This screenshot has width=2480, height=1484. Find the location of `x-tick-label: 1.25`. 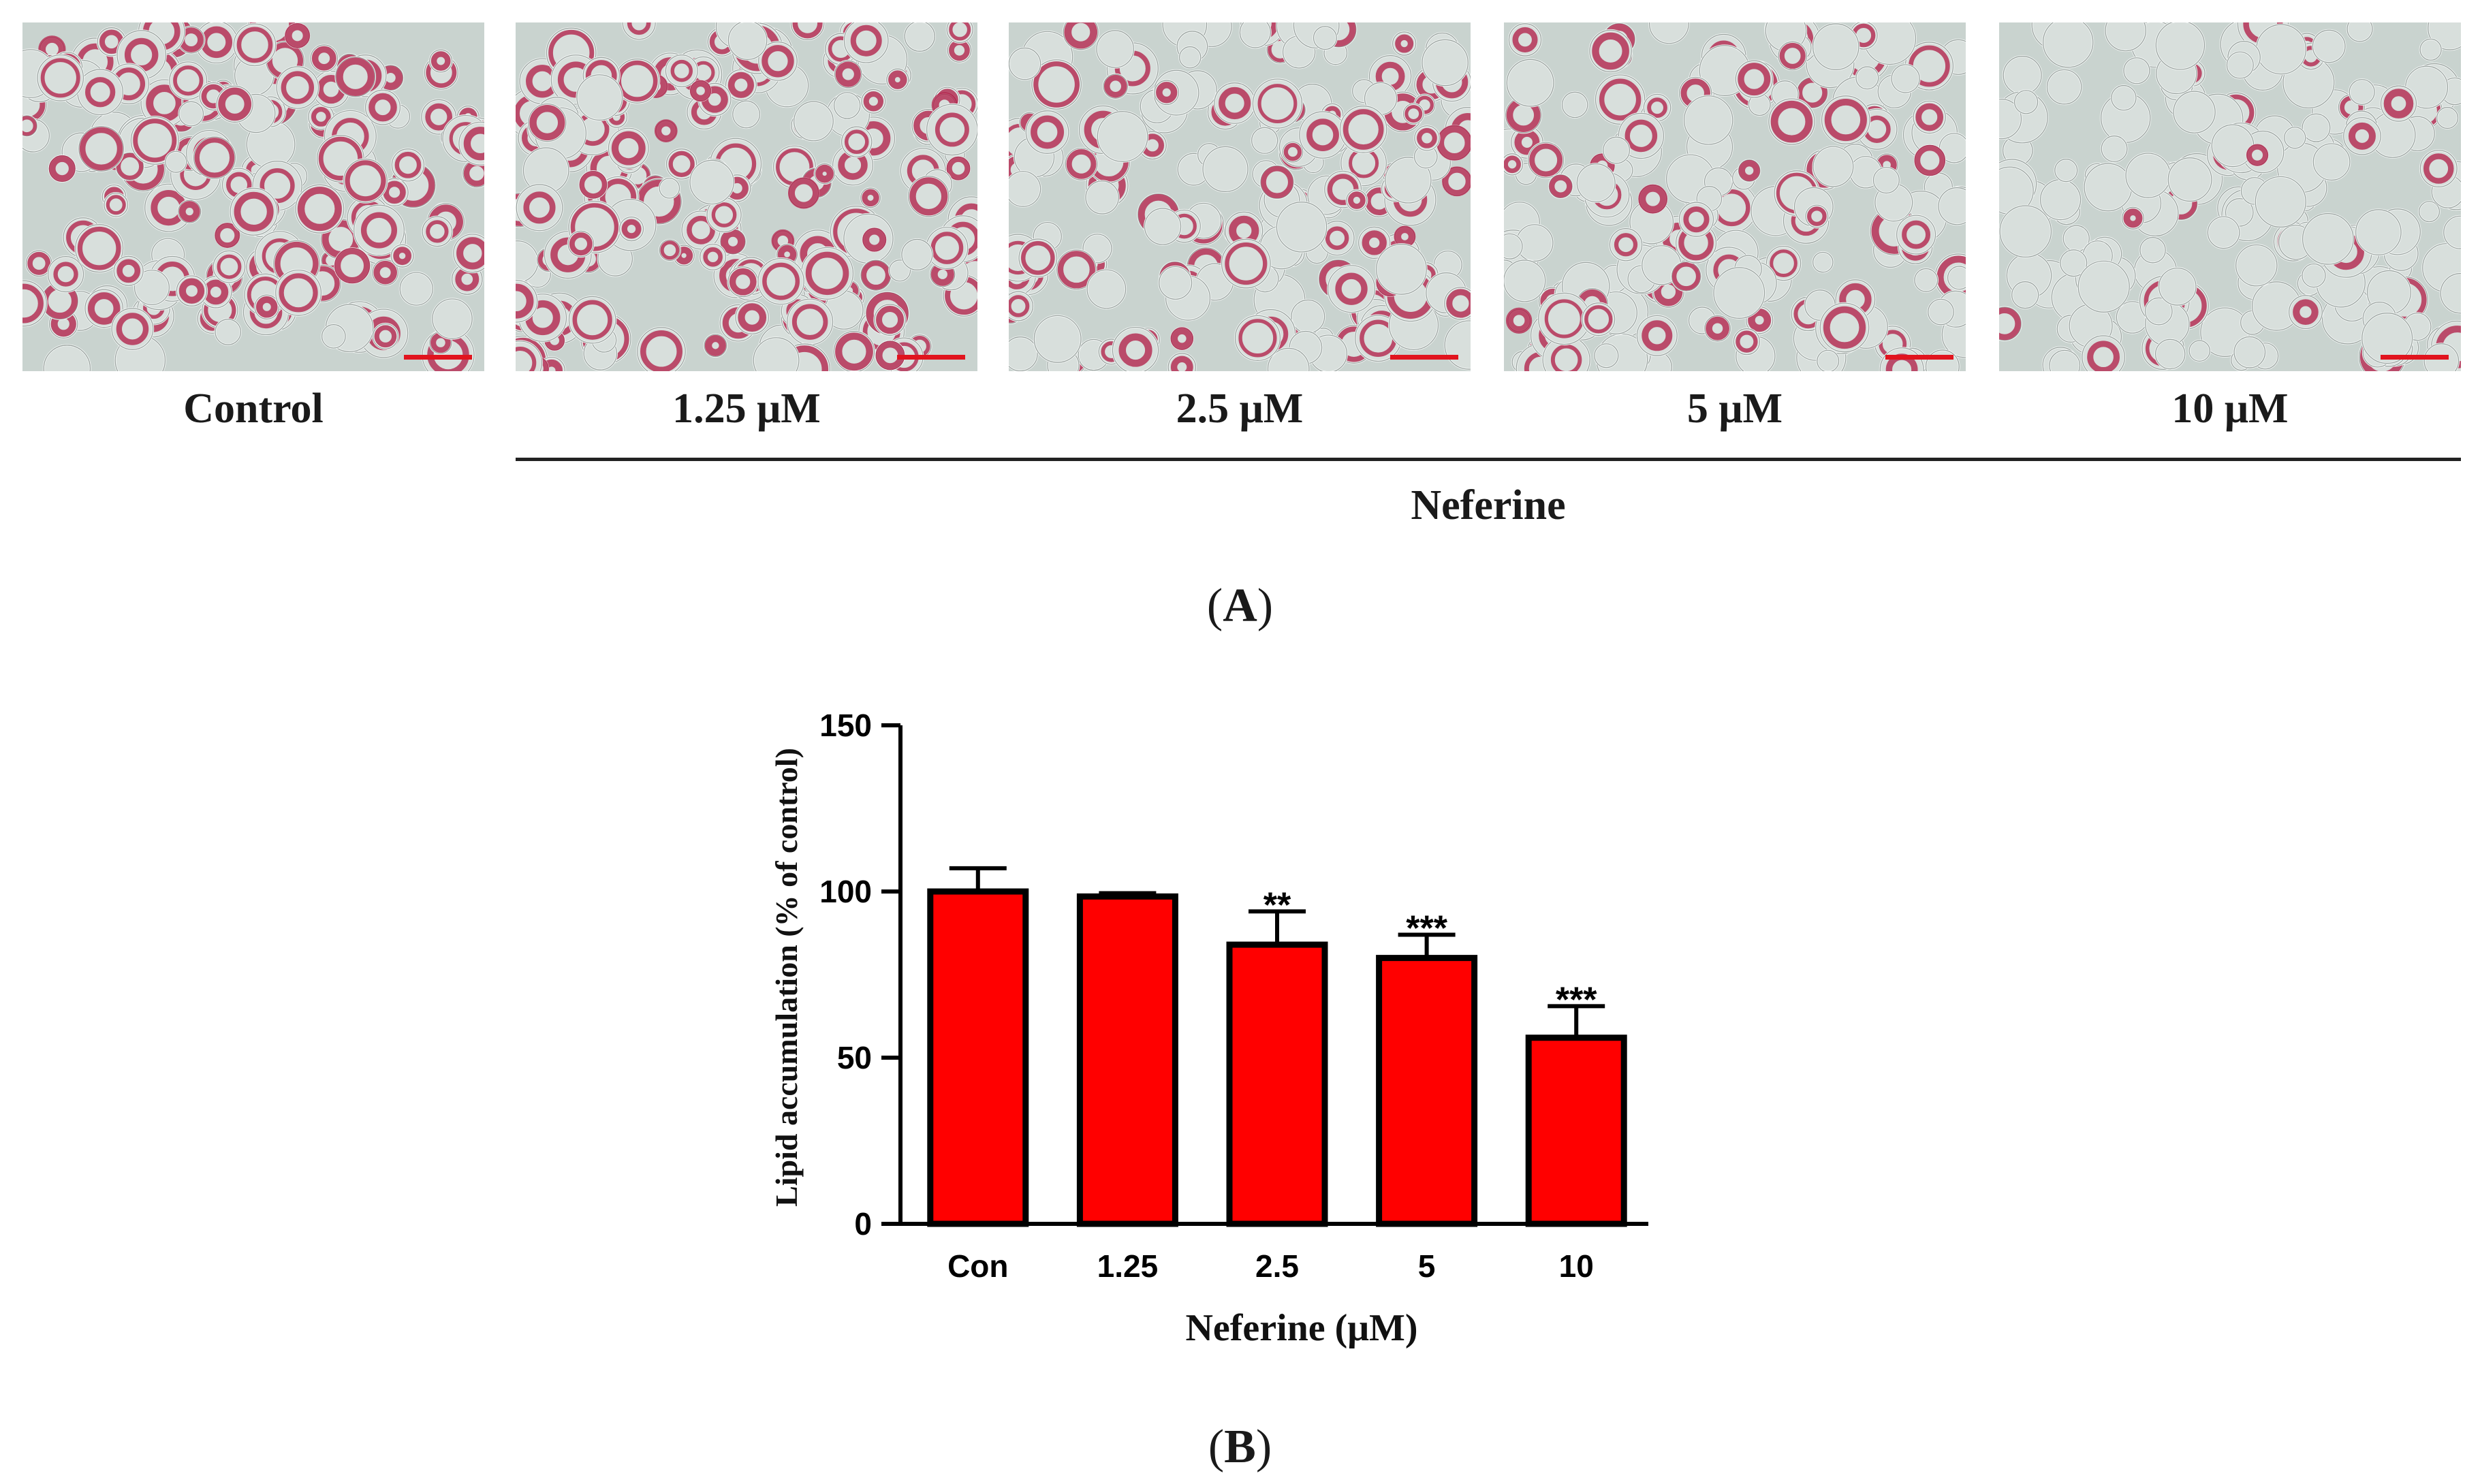

x-tick-label: 1.25 is located at coordinates (1128, 1266).